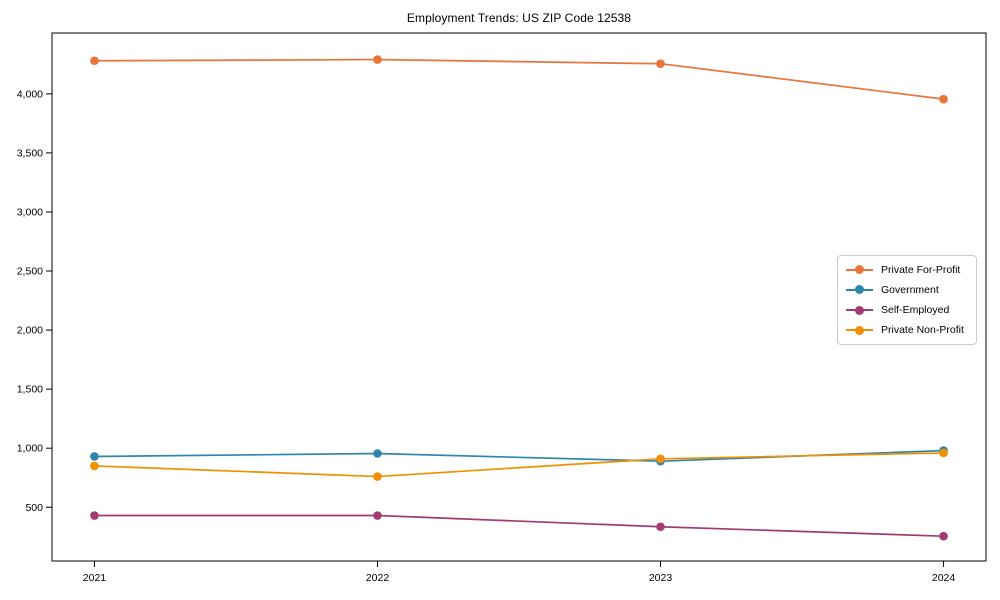 Image resolution: width=1000 pixels, height=600 pixels. Describe the element at coordinates (915, 310) in the screenshot. I see `legend-label: Self-Employed` at that location.